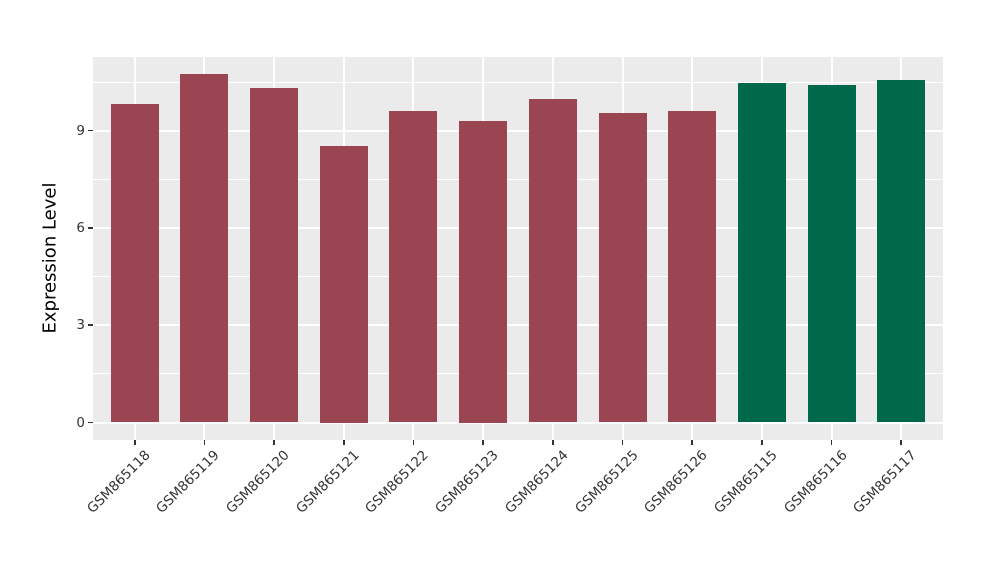  Describe the element at coordinates (188, 482) in the screenshot. I see `x-tick-label: GSM865119` at that location.